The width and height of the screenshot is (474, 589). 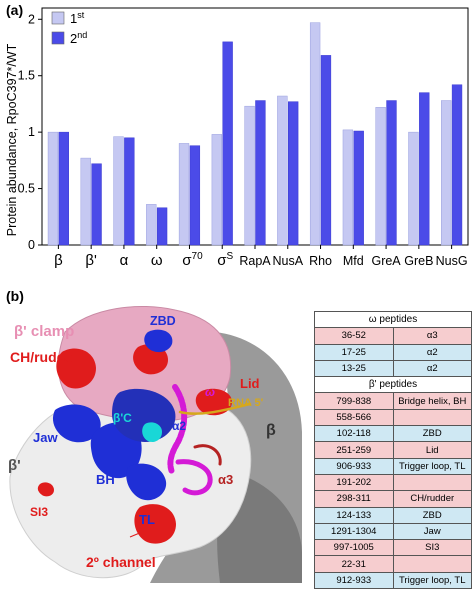 I want to click on x-tick-label: σS, so click(x=225, y=260).